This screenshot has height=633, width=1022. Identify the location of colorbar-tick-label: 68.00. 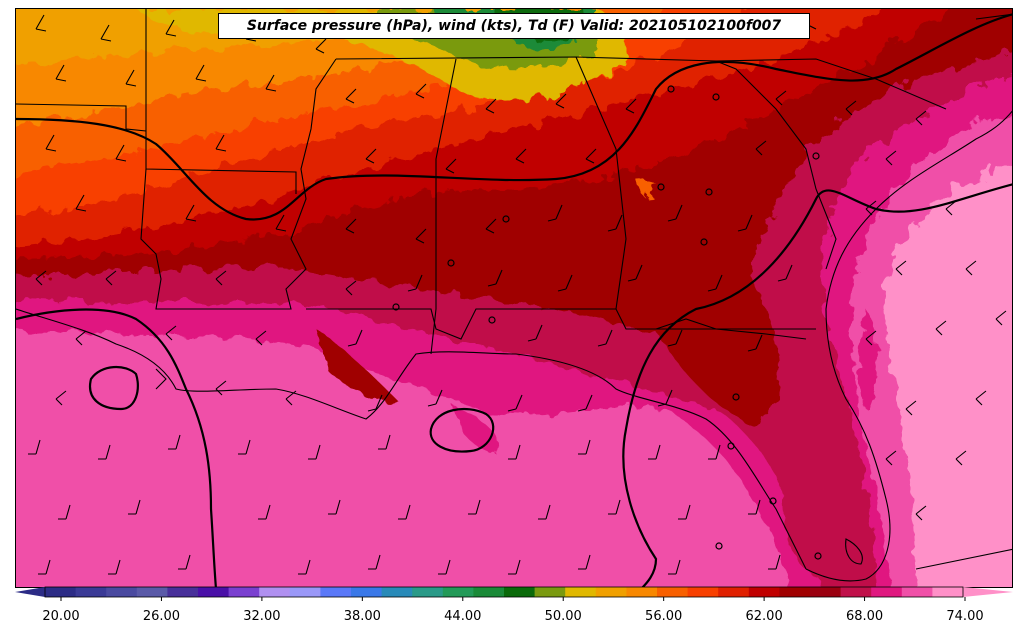
(864, 616).